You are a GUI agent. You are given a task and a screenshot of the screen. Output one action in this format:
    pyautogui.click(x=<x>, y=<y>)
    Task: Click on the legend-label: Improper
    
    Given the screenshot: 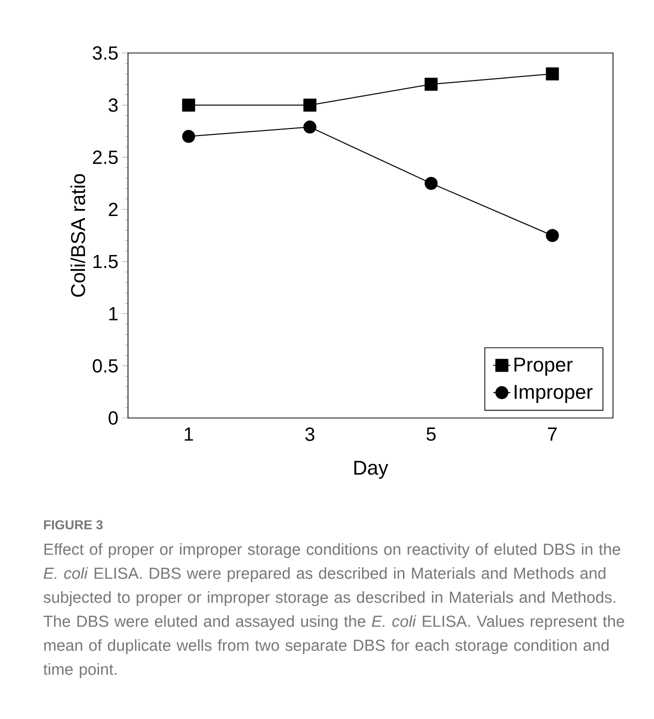 What is the action you would take?
    pyautogui.click(x=553, y=394)
    